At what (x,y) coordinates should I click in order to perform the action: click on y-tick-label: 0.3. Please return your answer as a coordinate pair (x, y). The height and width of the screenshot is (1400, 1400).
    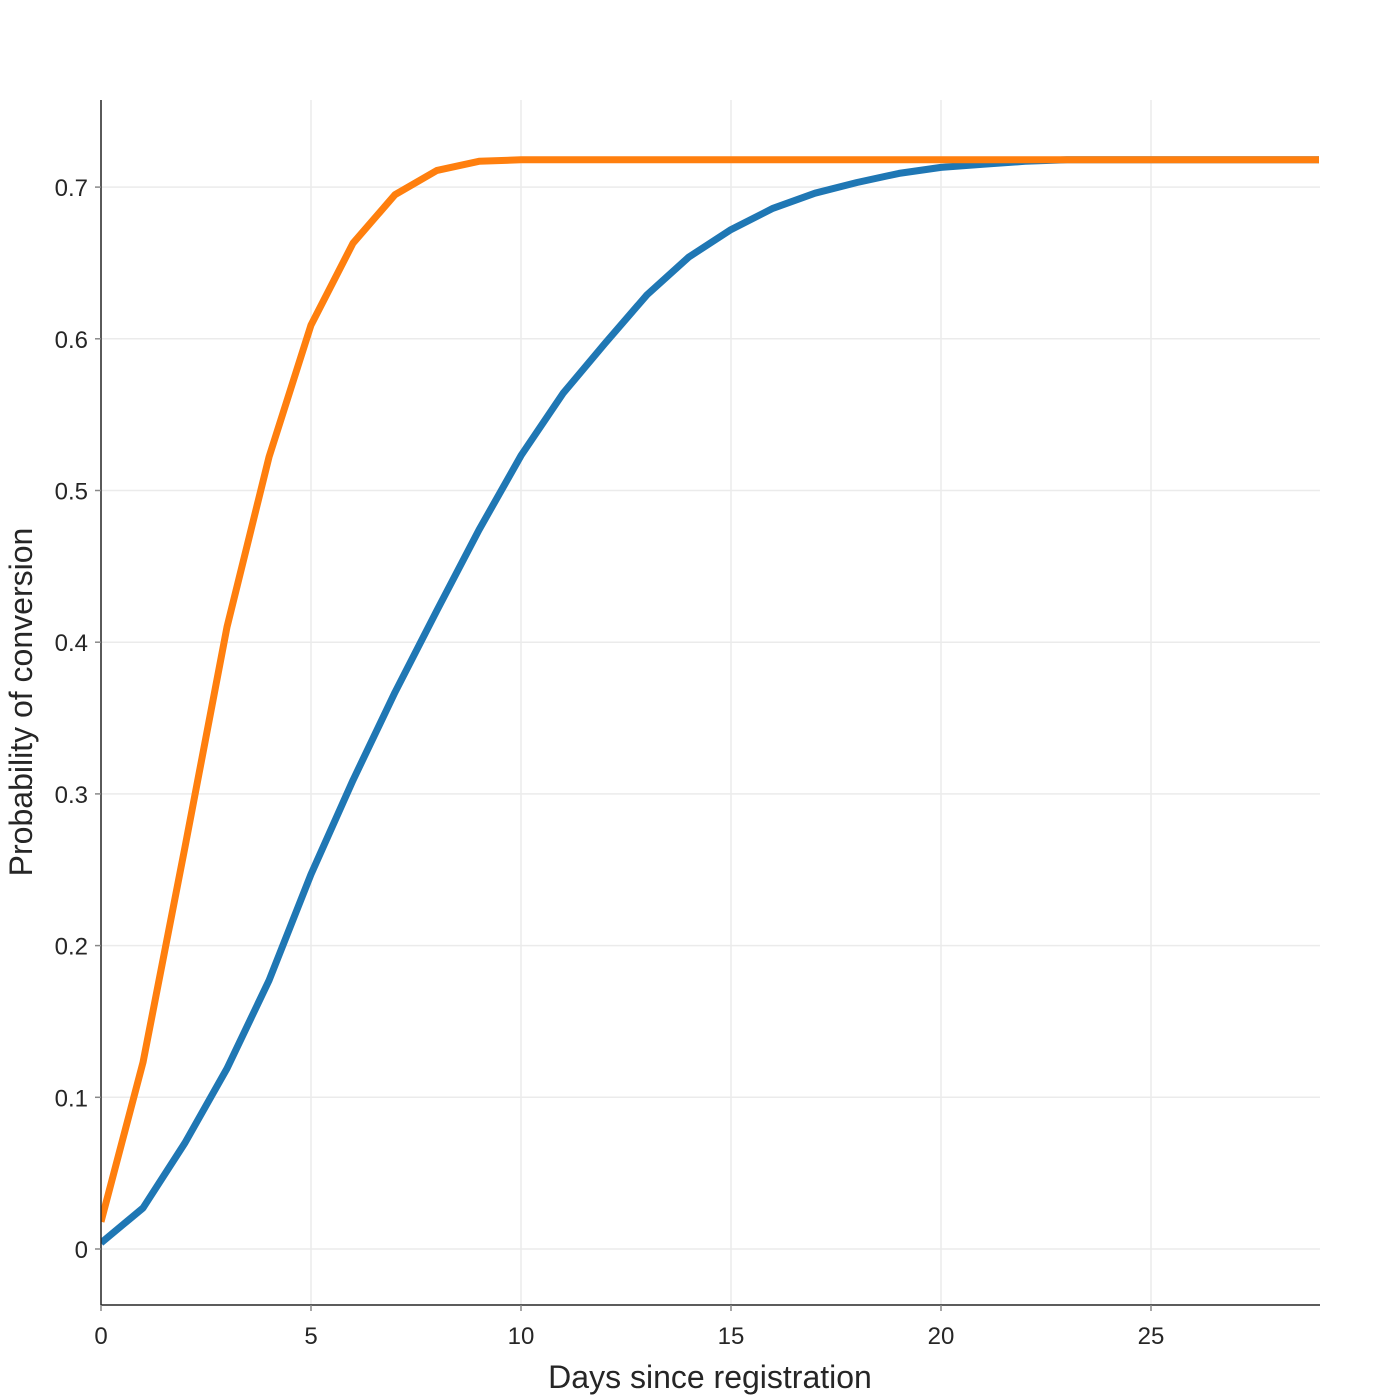
    Looking at the image, I should click on (71, 795).